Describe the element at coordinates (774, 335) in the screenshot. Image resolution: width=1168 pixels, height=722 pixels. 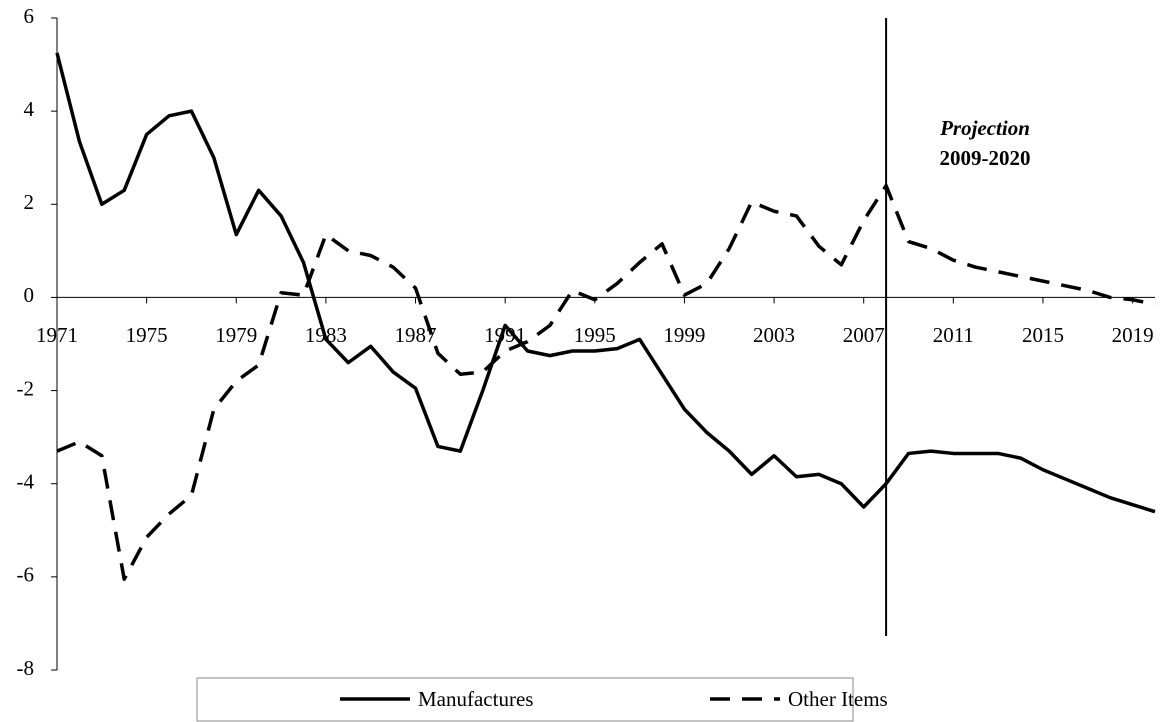
I see `x-tick-label: 2003` at that location.